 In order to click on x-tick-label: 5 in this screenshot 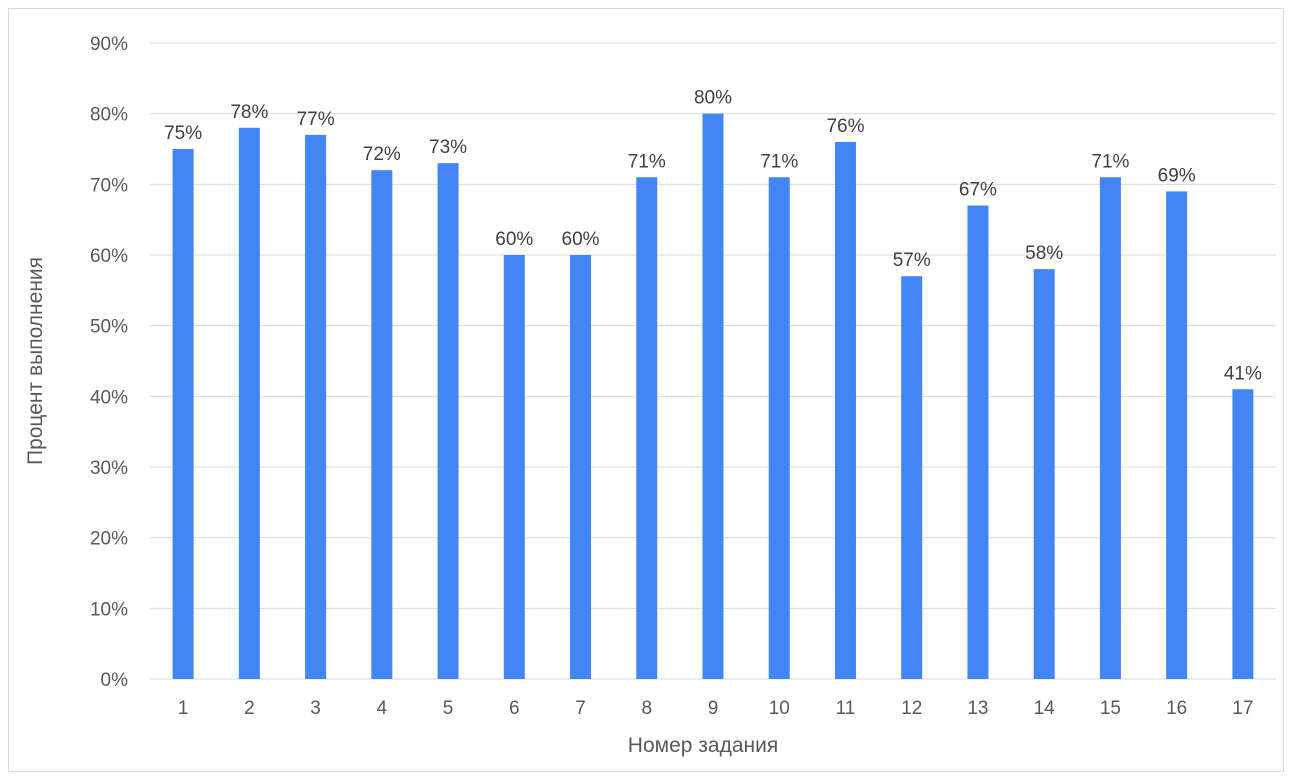, I will do `click(448, 708)`.